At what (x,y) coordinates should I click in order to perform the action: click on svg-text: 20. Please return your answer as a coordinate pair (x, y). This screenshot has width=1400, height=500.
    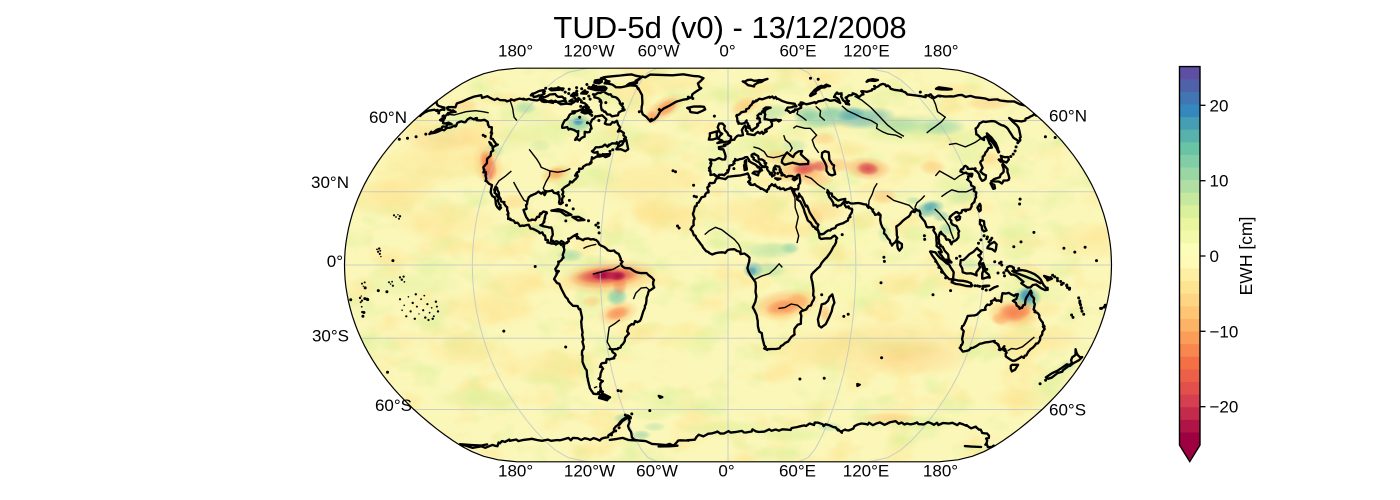
    Looking at the image, I should click on (1219, 105).